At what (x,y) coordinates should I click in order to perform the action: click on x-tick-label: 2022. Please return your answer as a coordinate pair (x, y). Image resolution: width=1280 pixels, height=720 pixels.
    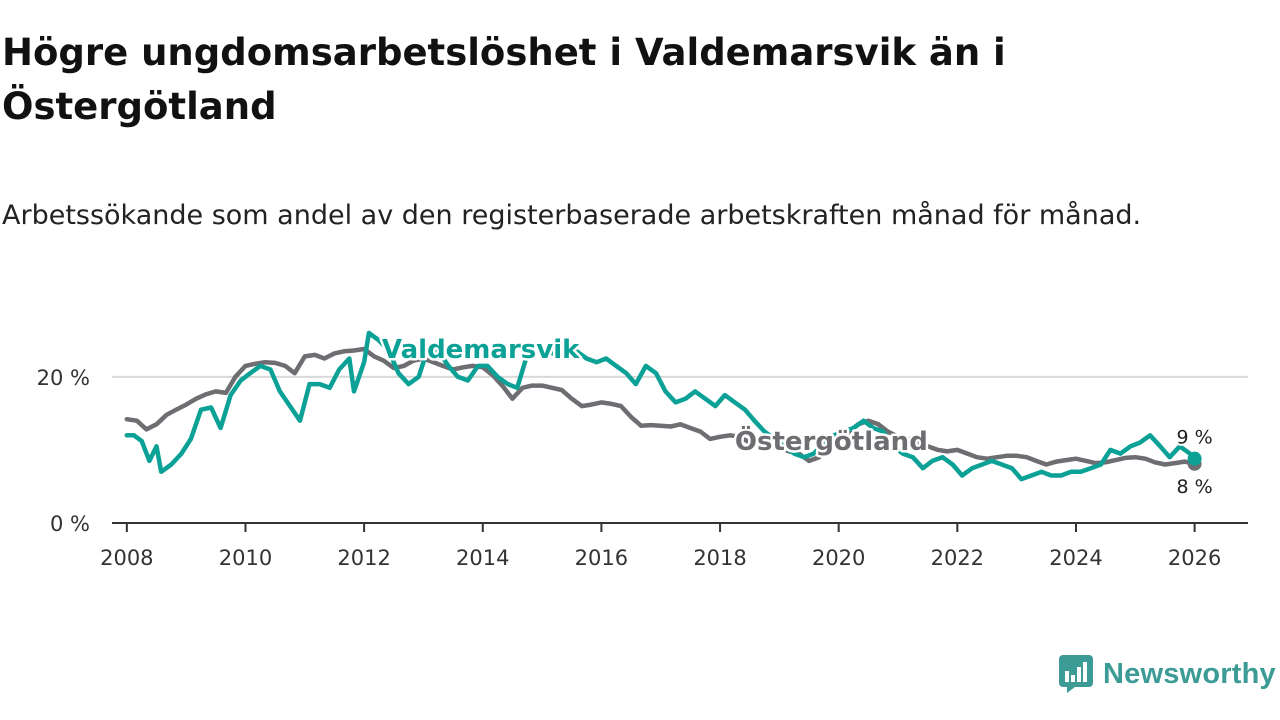
    Looking at the image, I should click on (957, 558).